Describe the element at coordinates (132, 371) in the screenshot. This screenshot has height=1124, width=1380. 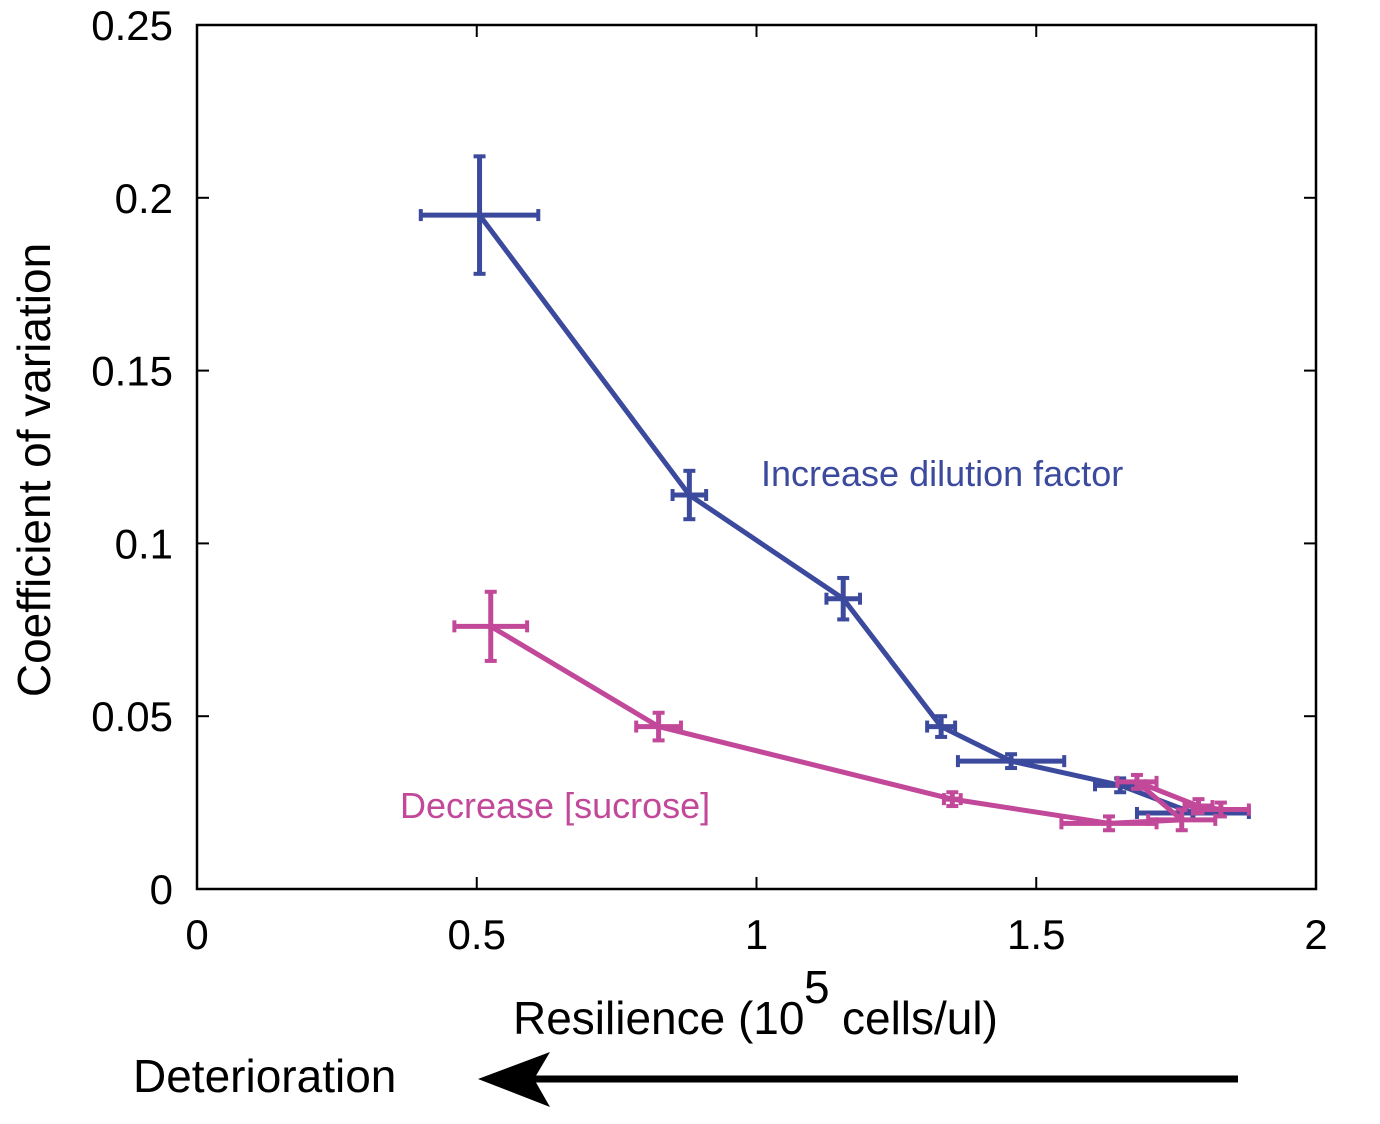
I see `y-tick-label: 0.15` at that location.